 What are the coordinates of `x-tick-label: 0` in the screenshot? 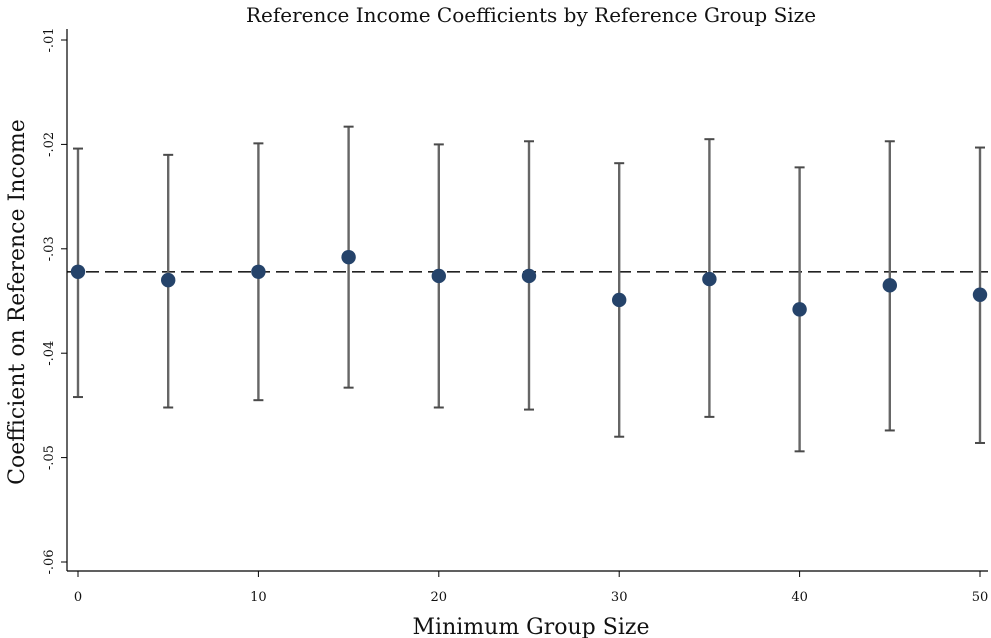 It's located at (78, 597).